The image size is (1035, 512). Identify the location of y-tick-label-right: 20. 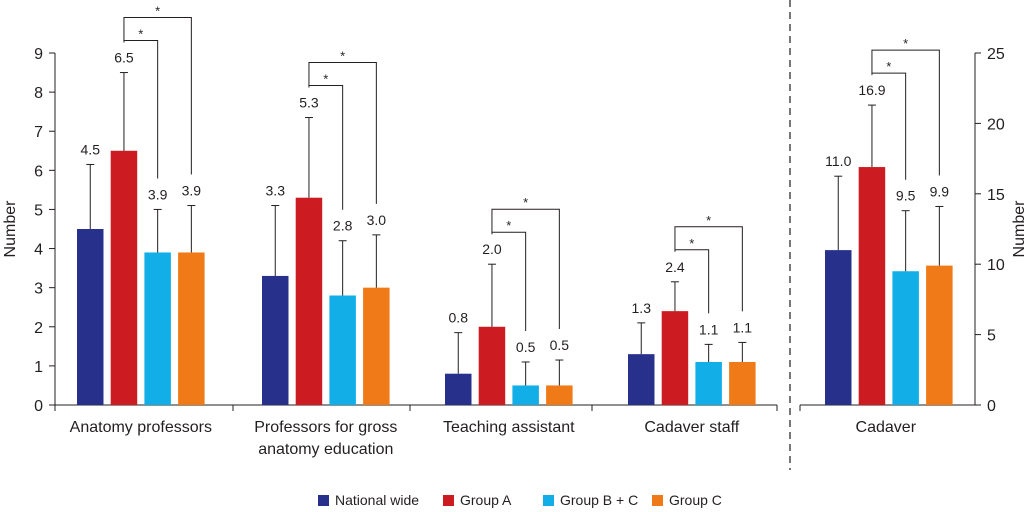
(996, 124).